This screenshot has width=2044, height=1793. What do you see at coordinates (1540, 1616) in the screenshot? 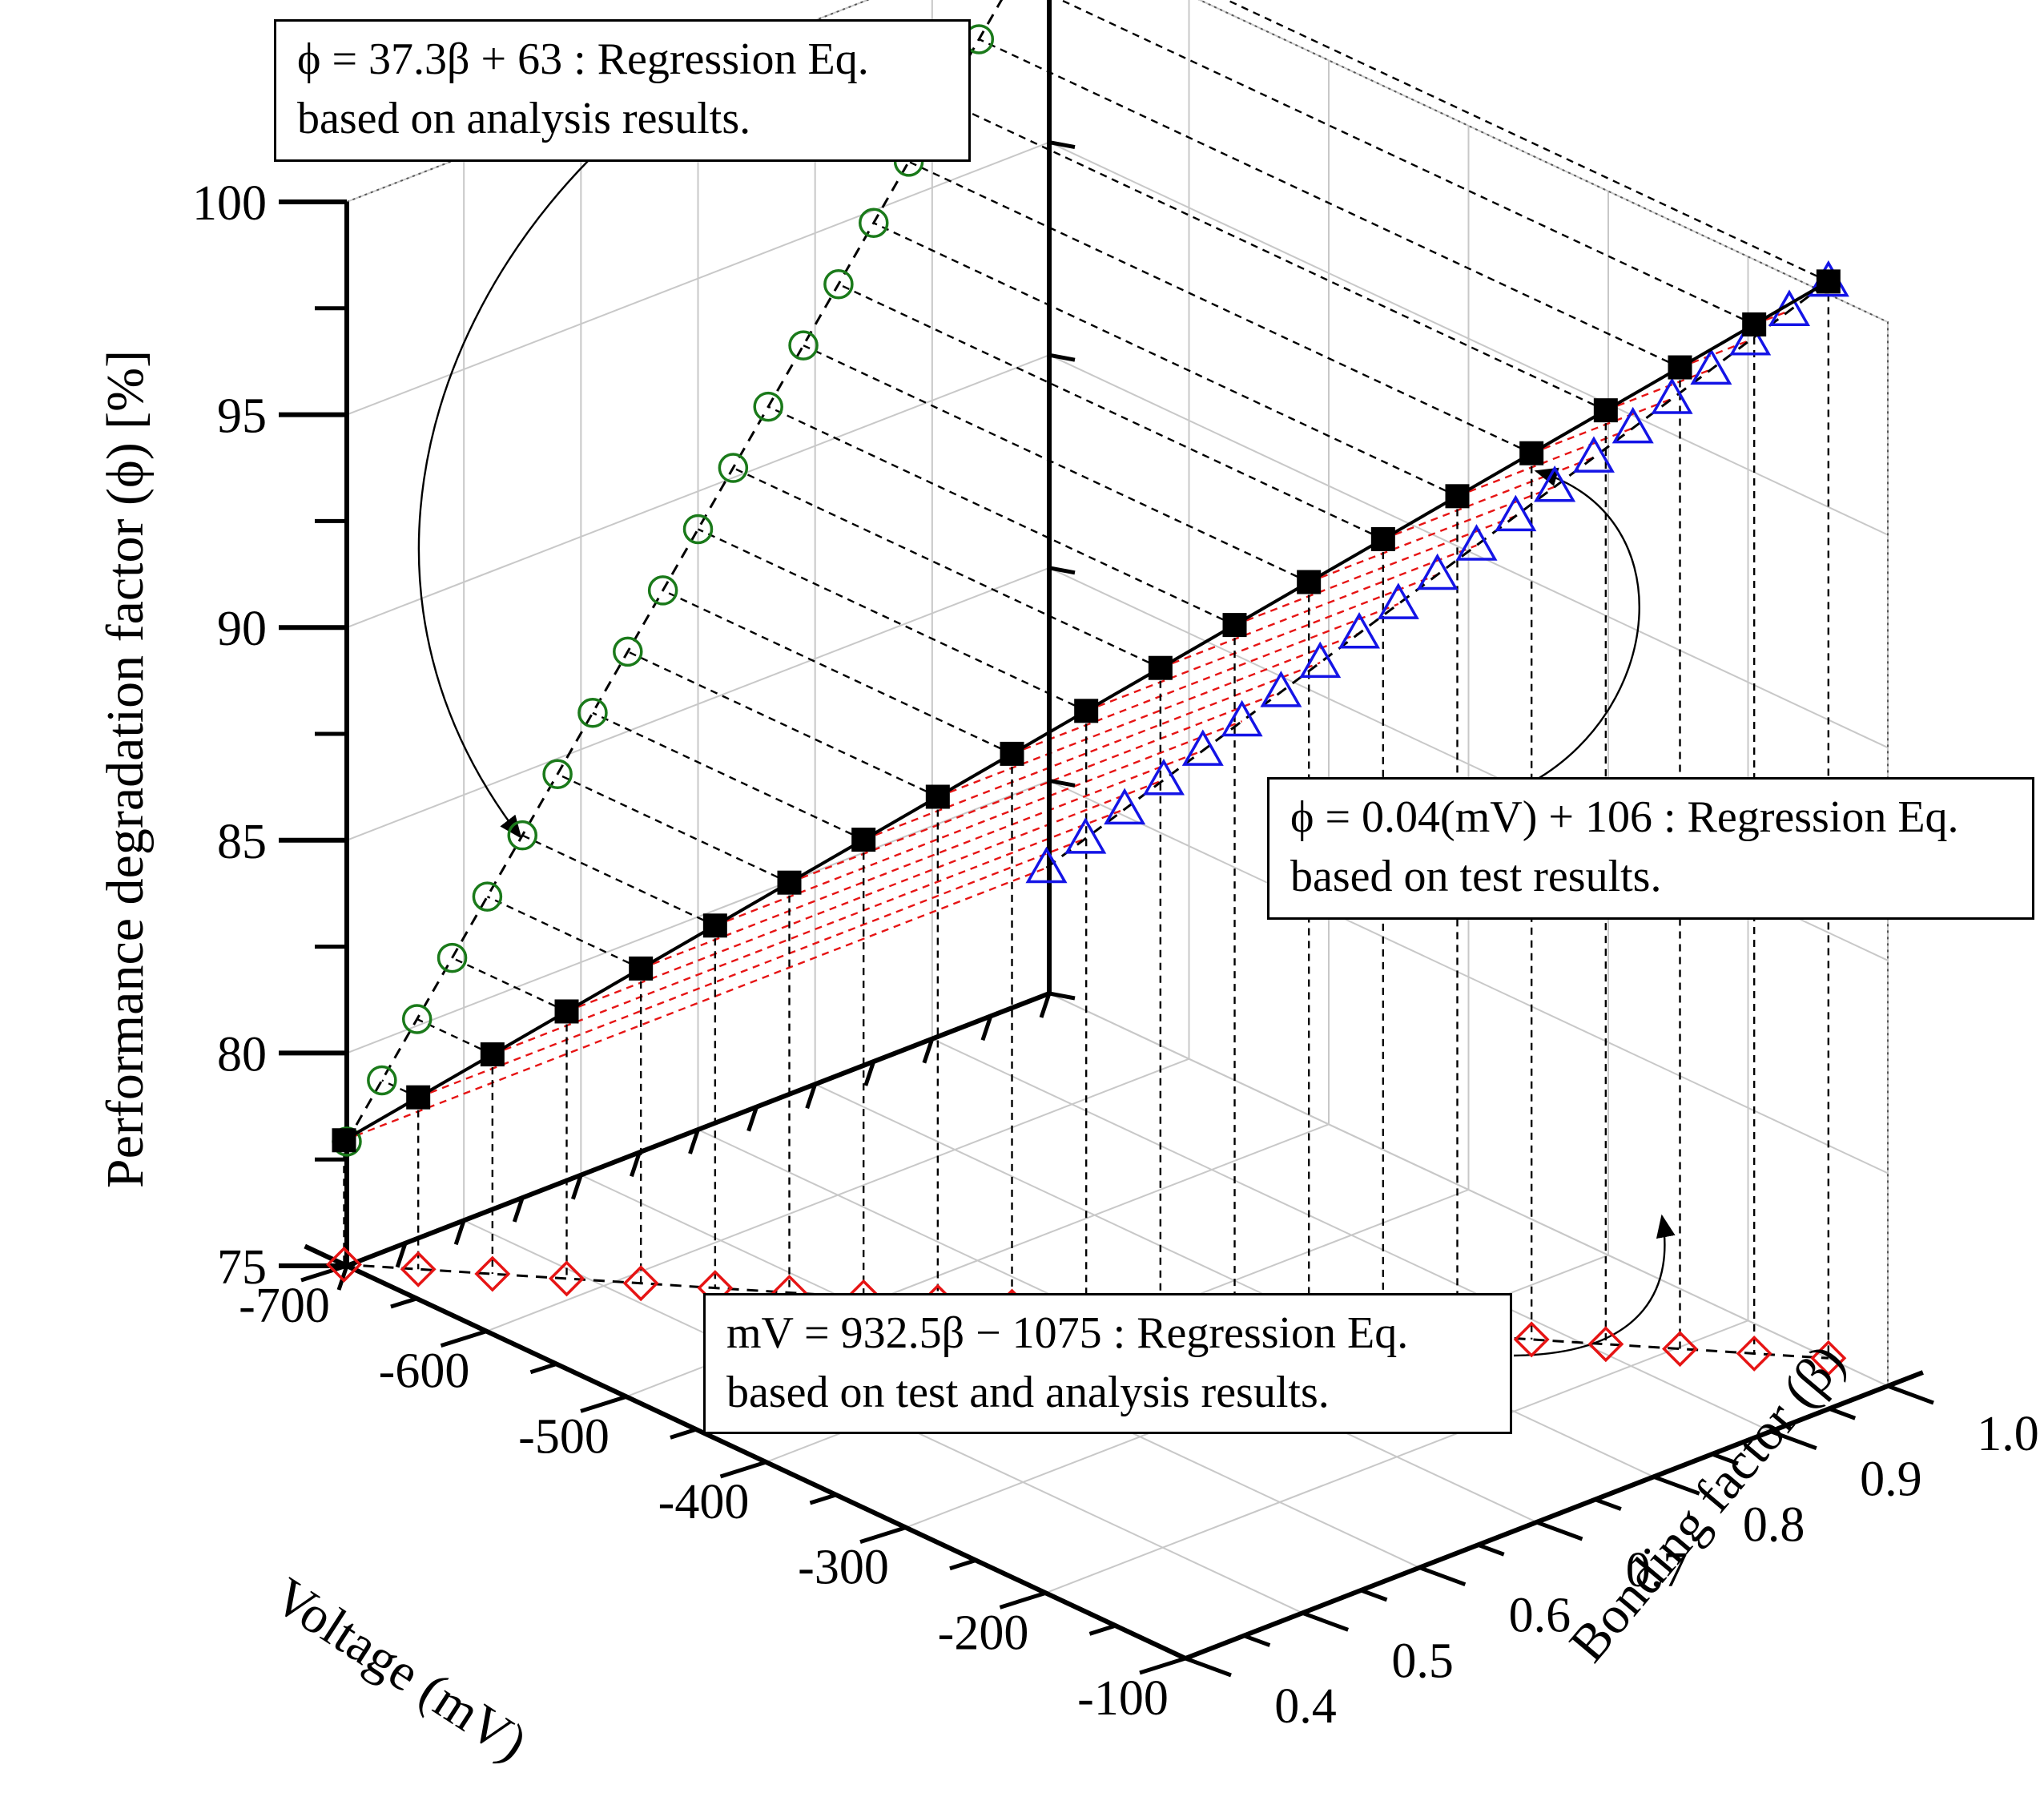
I see `y-tick-label: 0.6` at bounding box center [1540, 1616].